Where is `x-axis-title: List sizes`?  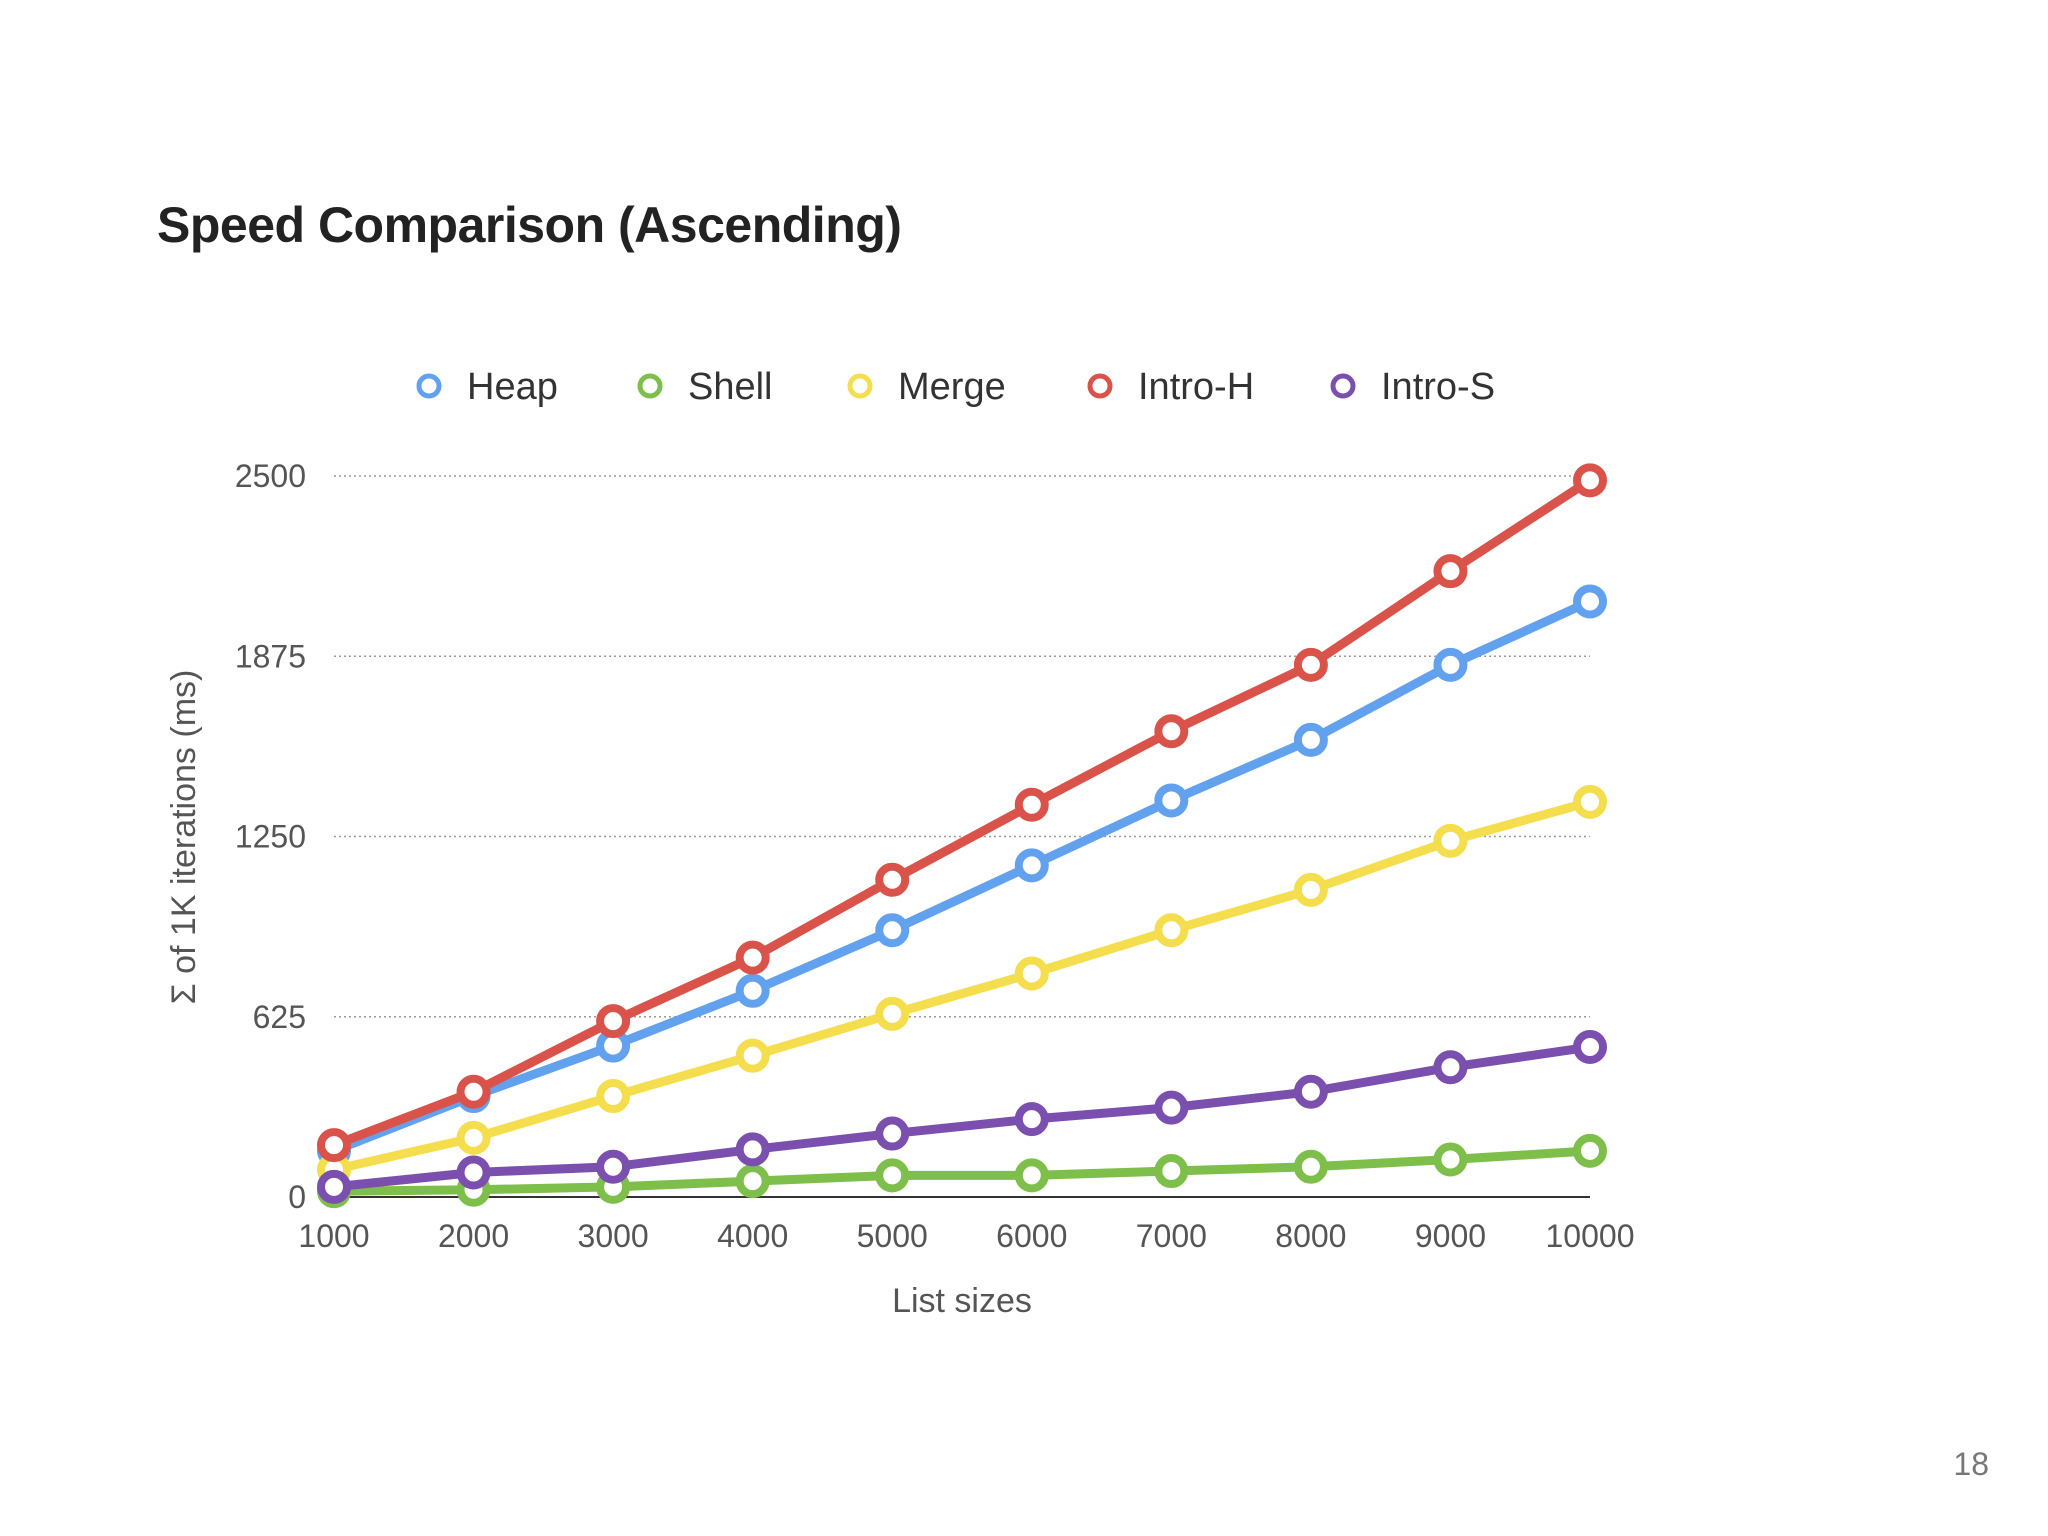 x-axis-title: List sizes is located at coordinates (962, 1301).